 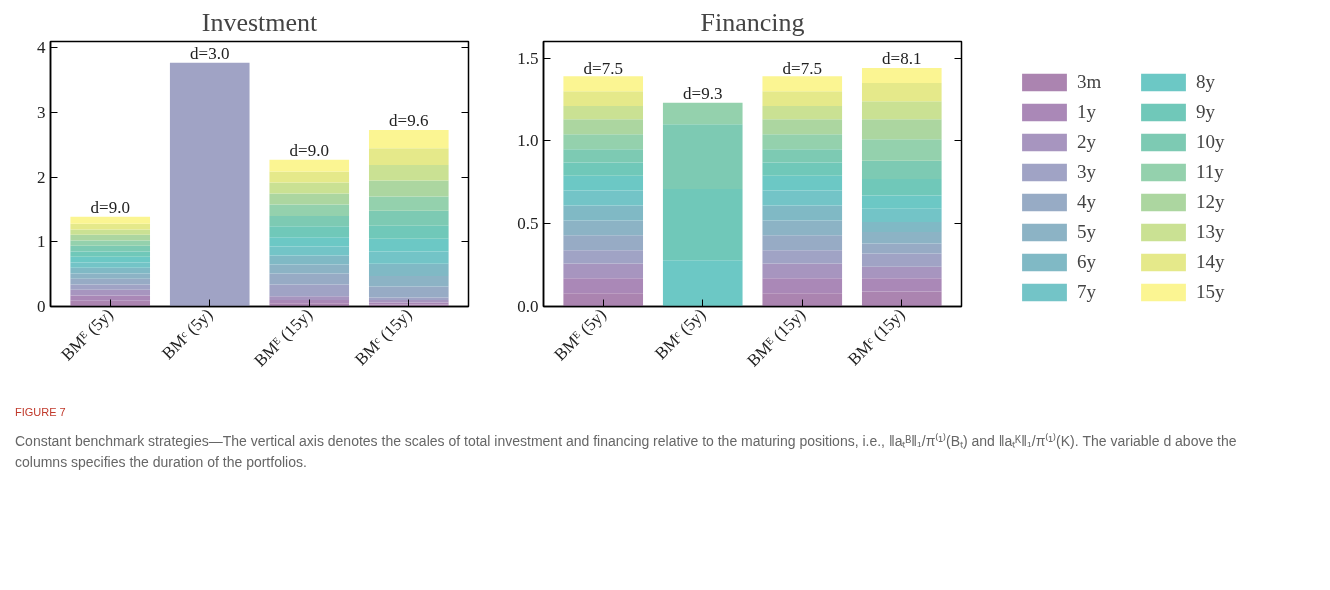 I want to click on legend-label: 4y, so click(x=1087, y=202).